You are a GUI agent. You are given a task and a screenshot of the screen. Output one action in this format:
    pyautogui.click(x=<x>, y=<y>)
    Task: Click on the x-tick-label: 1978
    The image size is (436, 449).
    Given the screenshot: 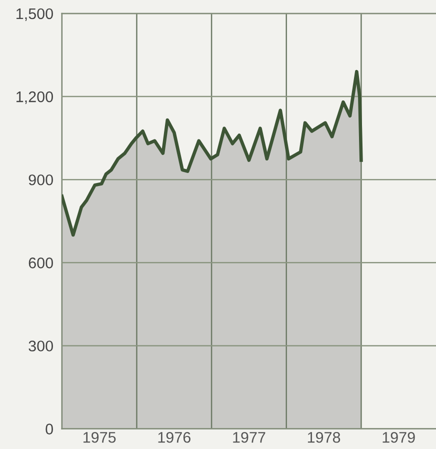 What is the action you would take?
    pyautogui.click(x=324, y=437)
    